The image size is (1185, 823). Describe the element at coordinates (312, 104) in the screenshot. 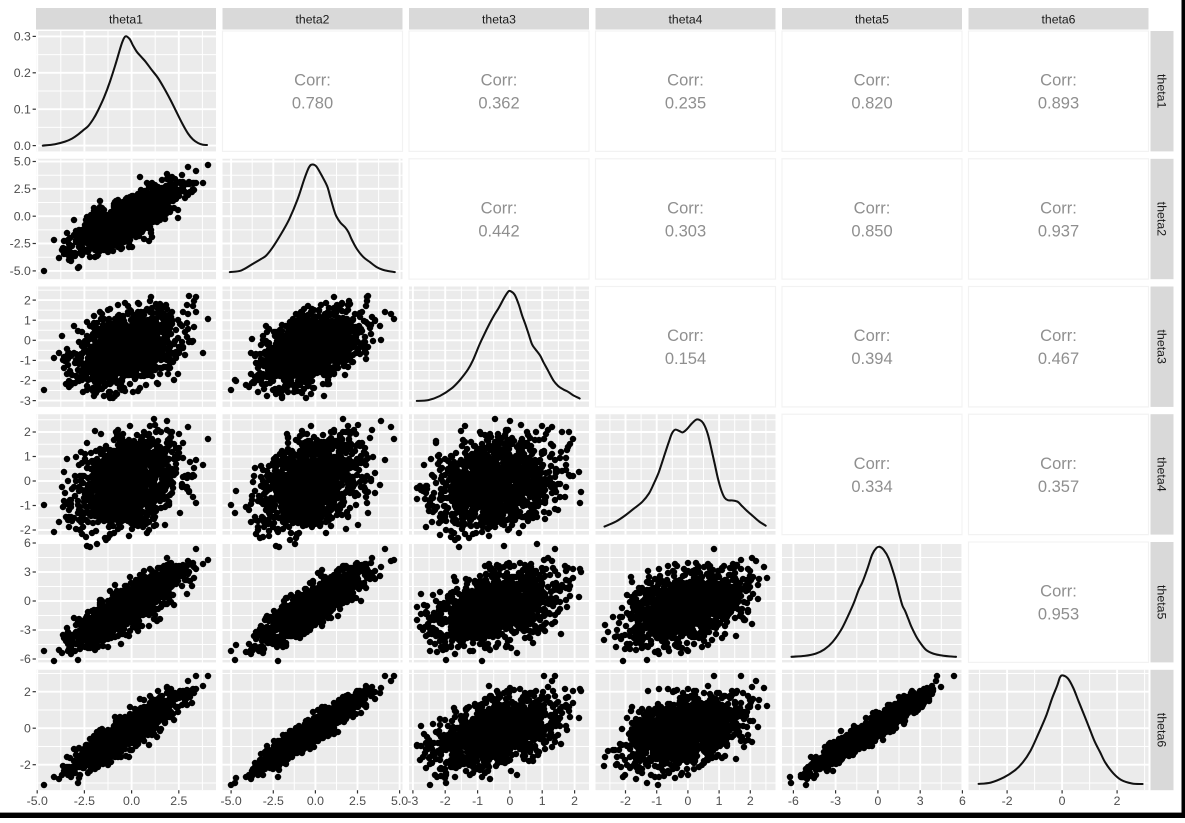

I see `svg-text: 0.780` at that location.